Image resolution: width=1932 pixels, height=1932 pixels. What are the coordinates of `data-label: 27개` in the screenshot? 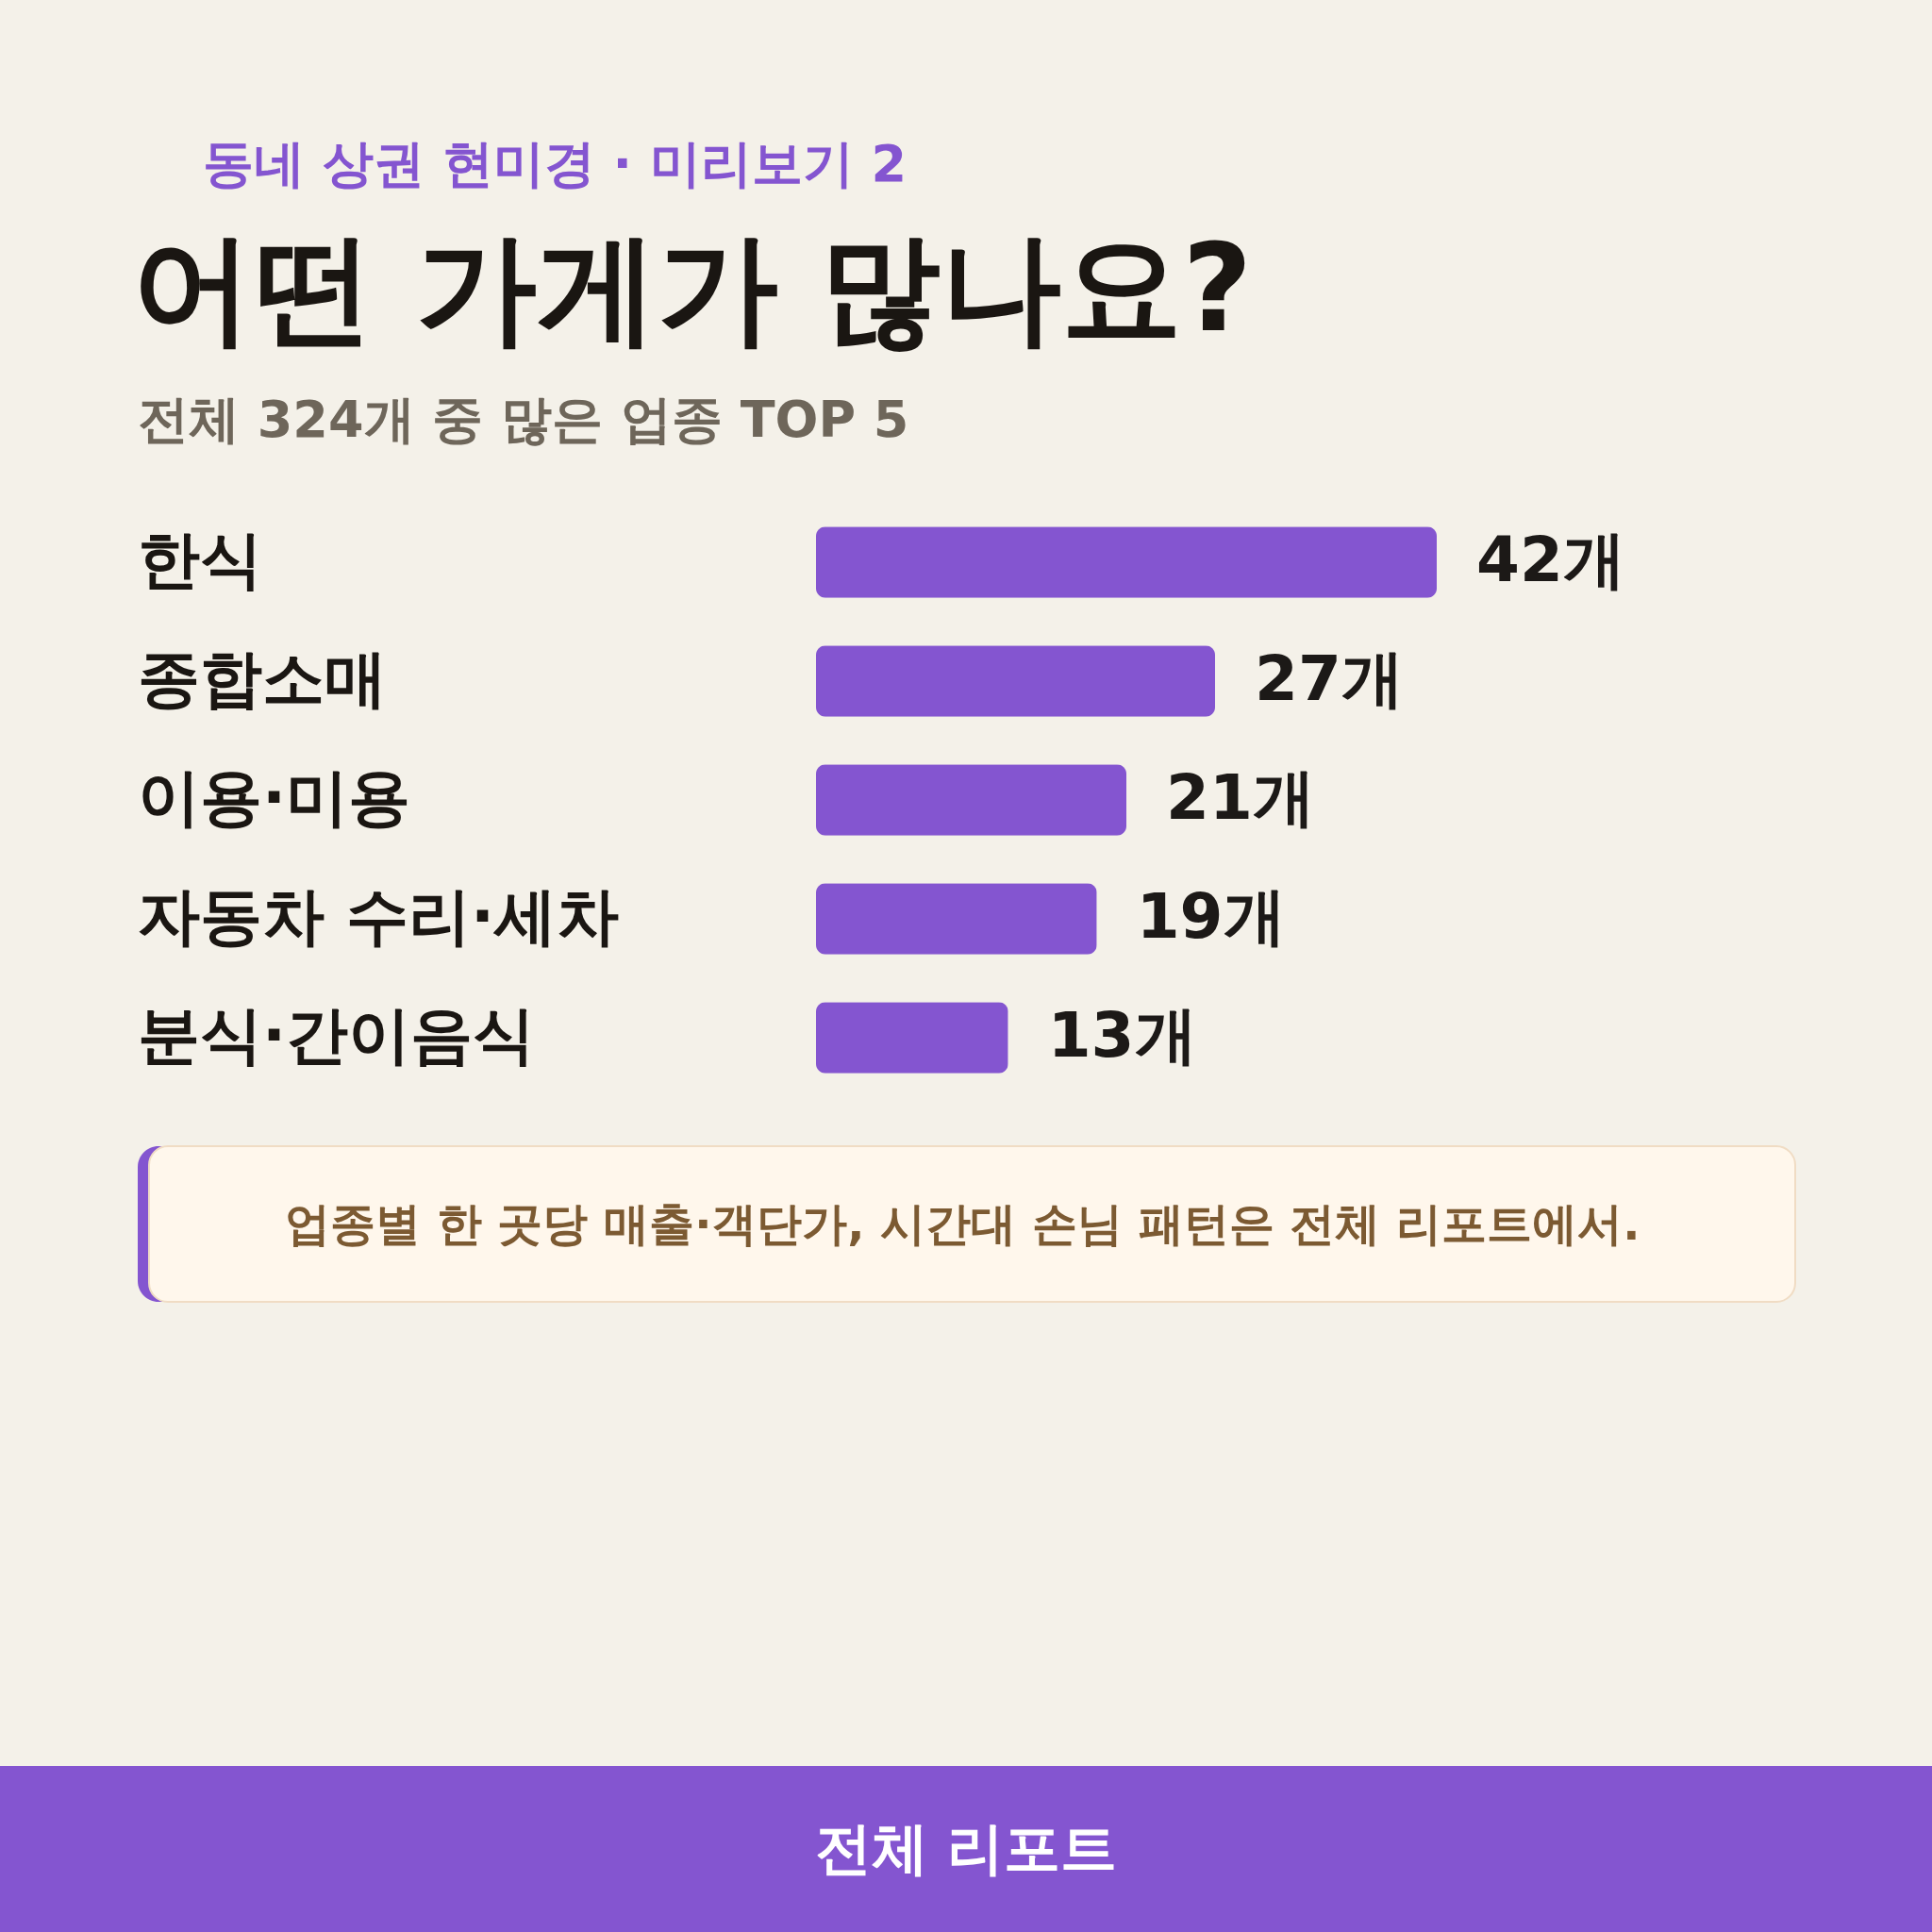 It's located at (1329, 678).